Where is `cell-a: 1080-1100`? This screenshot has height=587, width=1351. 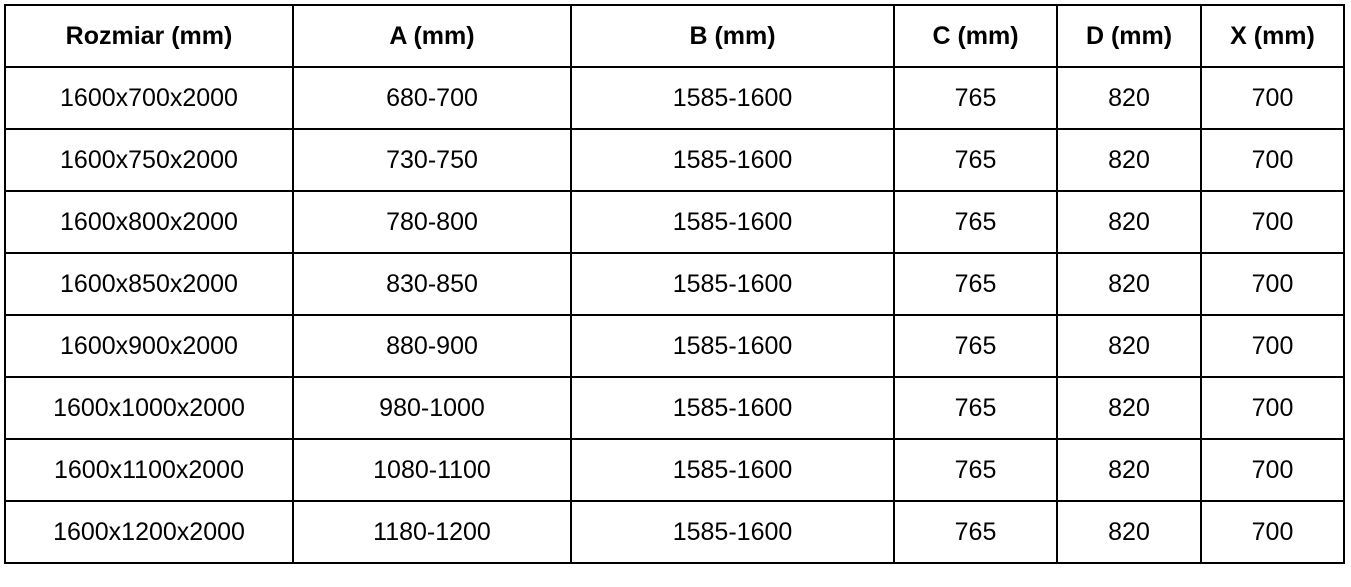 cell-a: 1080-1100 is located at coordinates (432, 470).